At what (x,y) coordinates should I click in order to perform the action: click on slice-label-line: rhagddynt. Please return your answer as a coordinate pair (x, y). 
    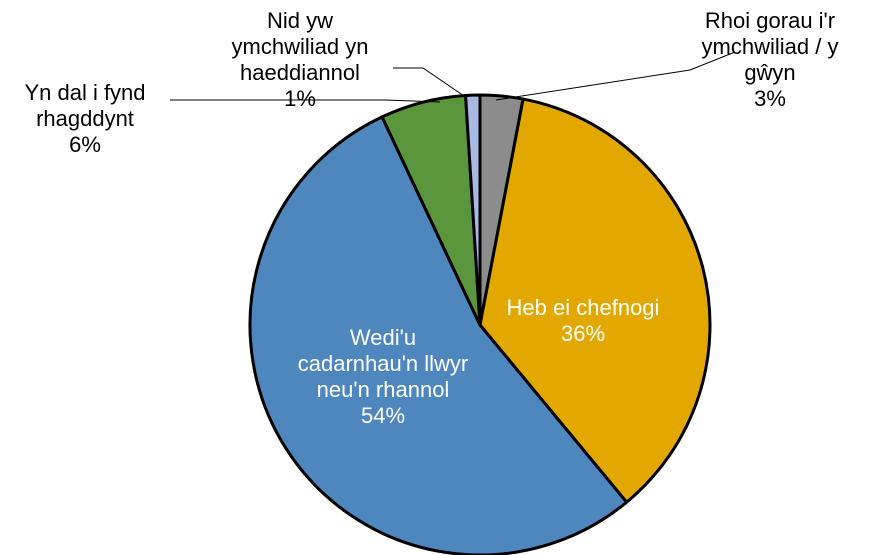
    Looking at the image, I should click on (85, 118).